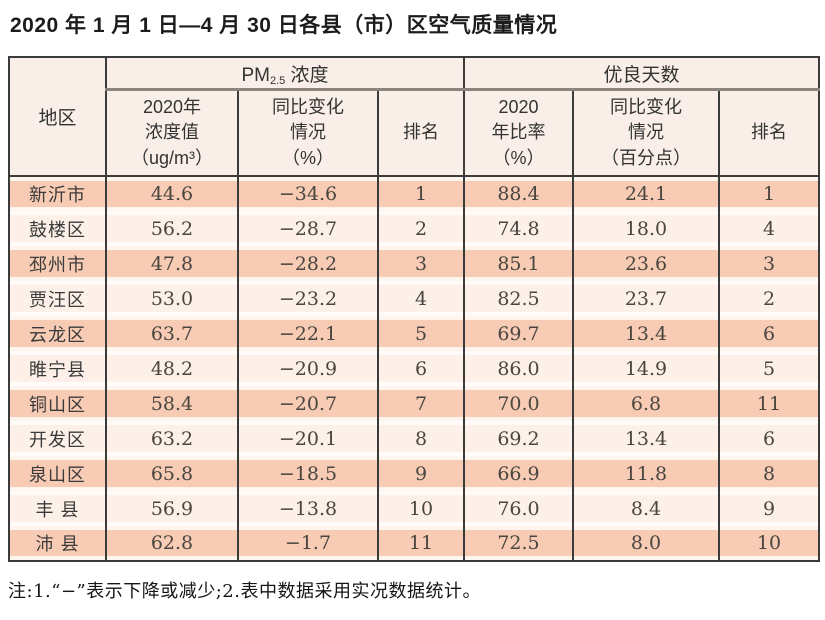  Describe the element at coordinates (421, 263) in the screenshot. I see `pm-rank-cell: 3` at that location.